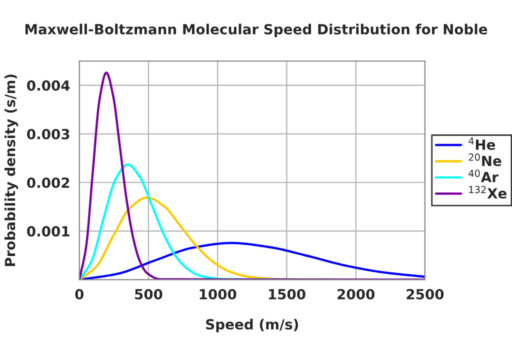  I want to click on y-tick-label: 0.001, so click(48, 231).